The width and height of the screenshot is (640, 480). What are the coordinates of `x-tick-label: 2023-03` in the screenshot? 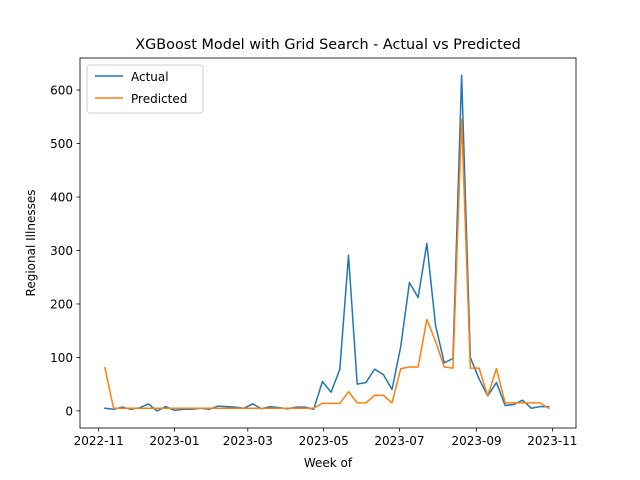 It's located at (248, 441).